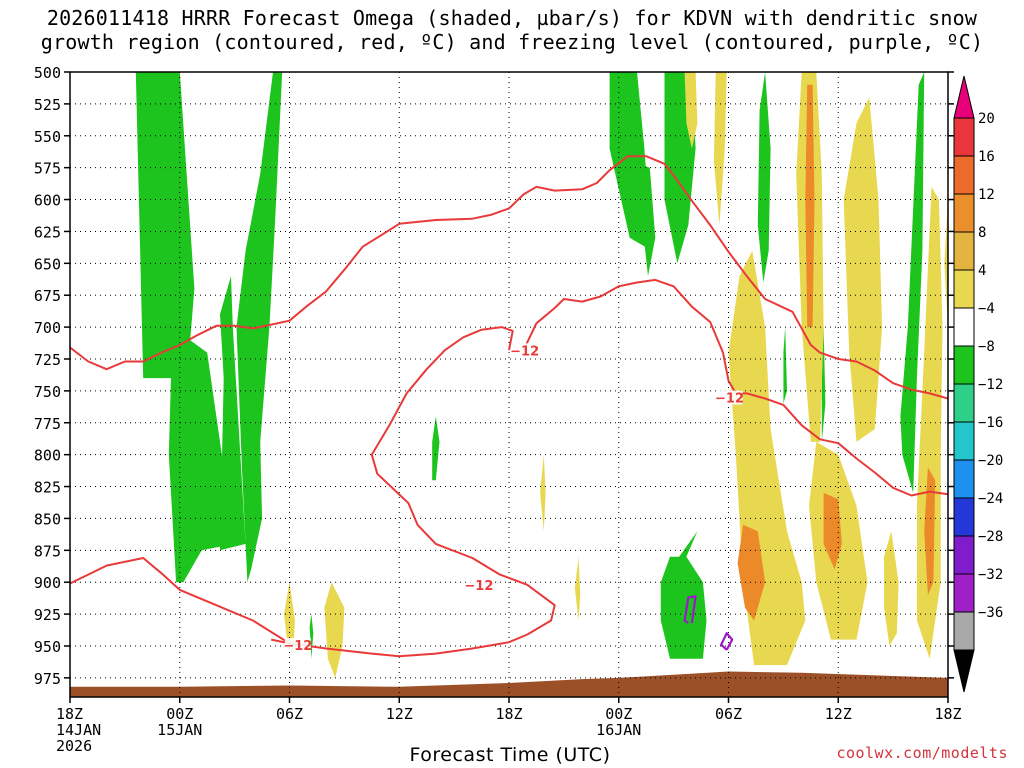 This screenshot has height=768, width=1024. What do you see at coordinates (180, 601) in the screenshot?
I see `dgz-lower-left` at bounding box center [180, 601].